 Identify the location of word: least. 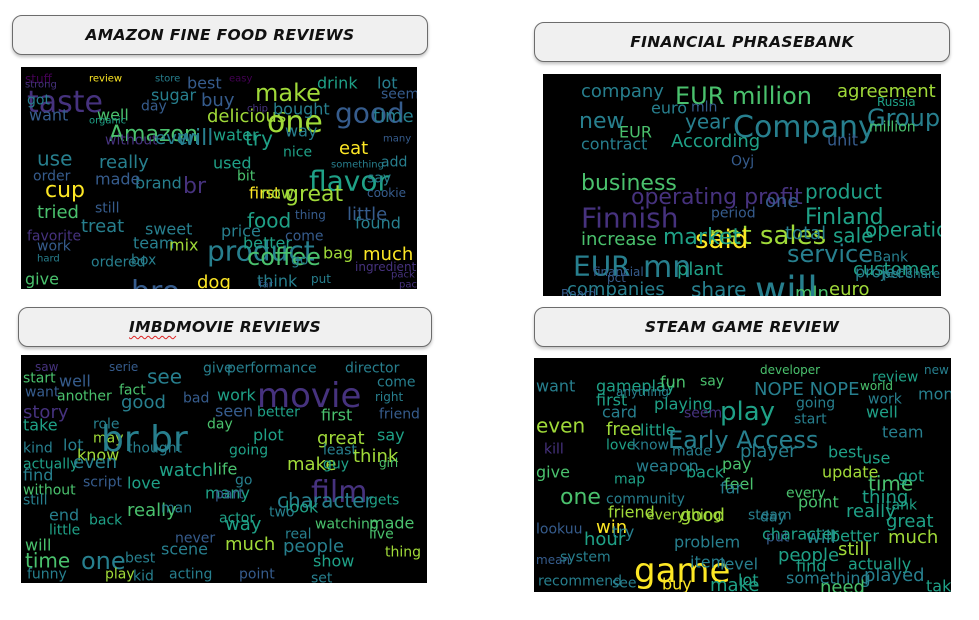
(340, 451).